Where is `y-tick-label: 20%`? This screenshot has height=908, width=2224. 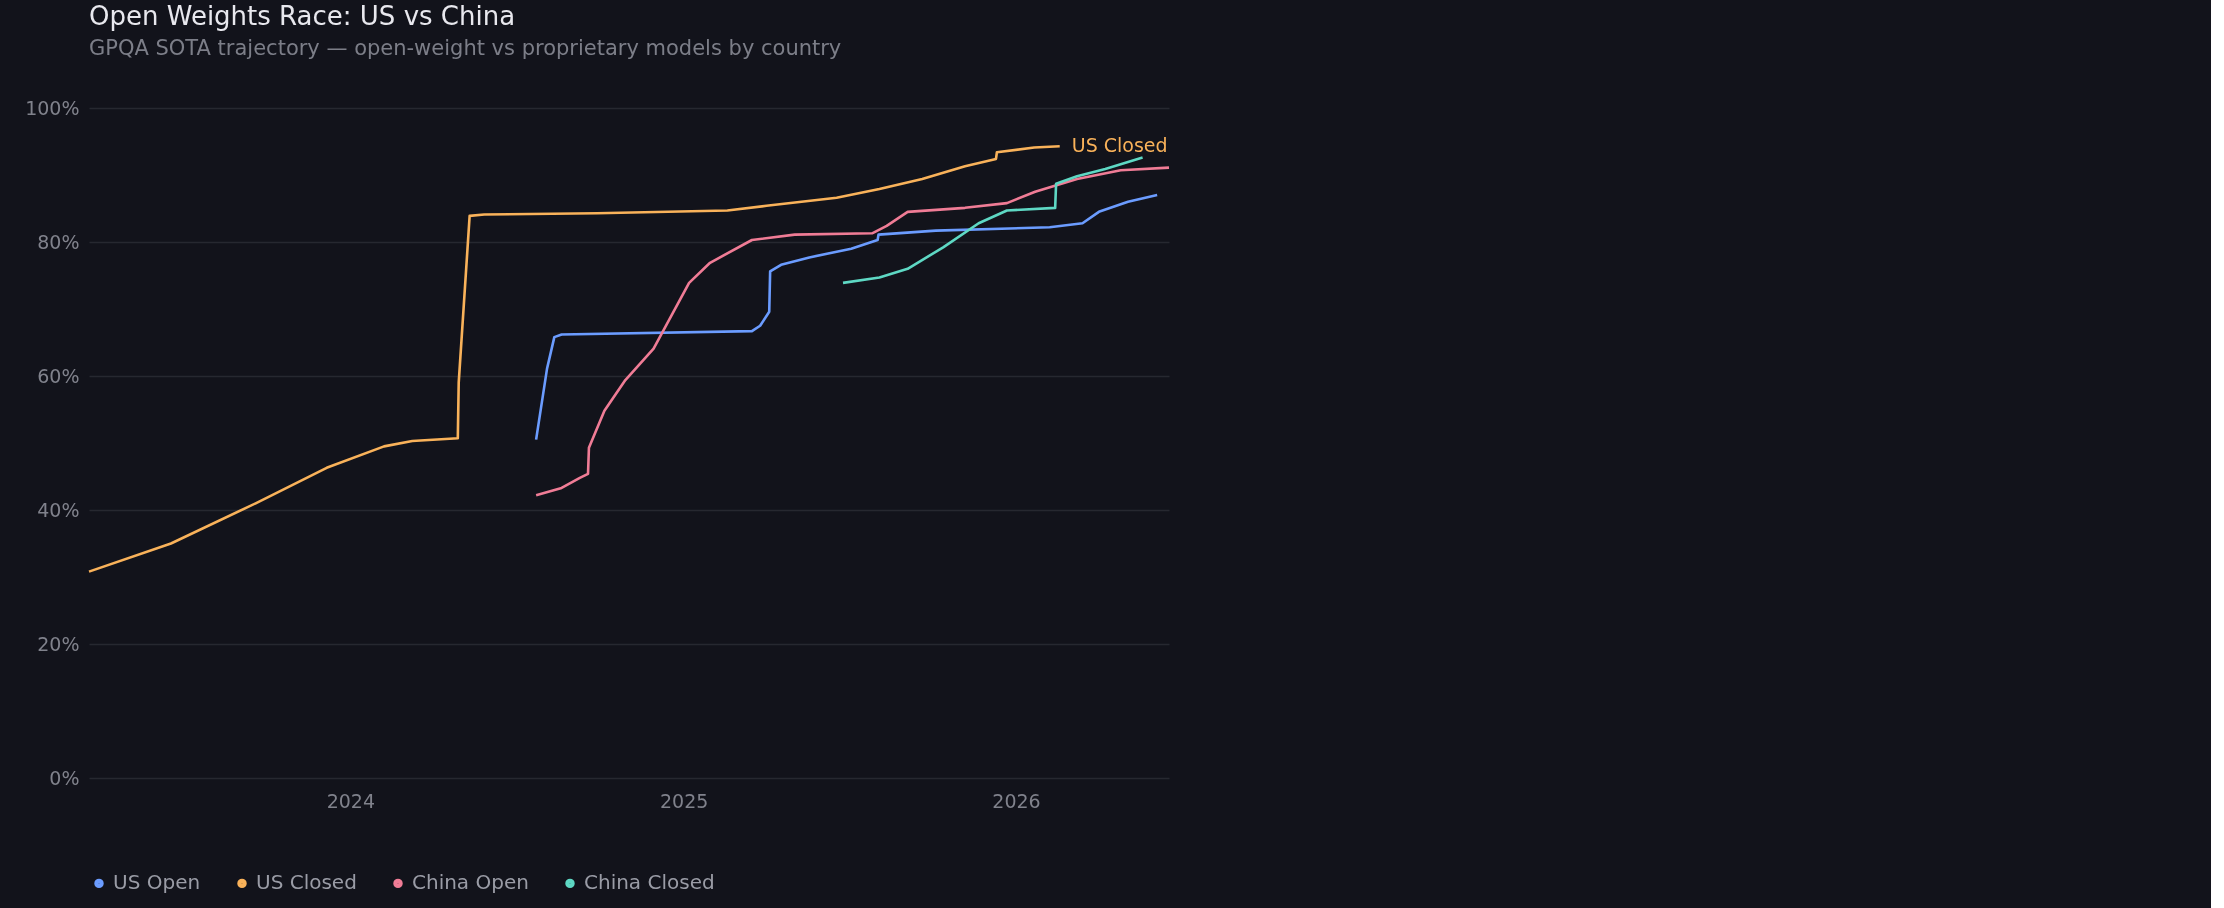
y-tick-label: 20% is located at coordinates (58, 643).